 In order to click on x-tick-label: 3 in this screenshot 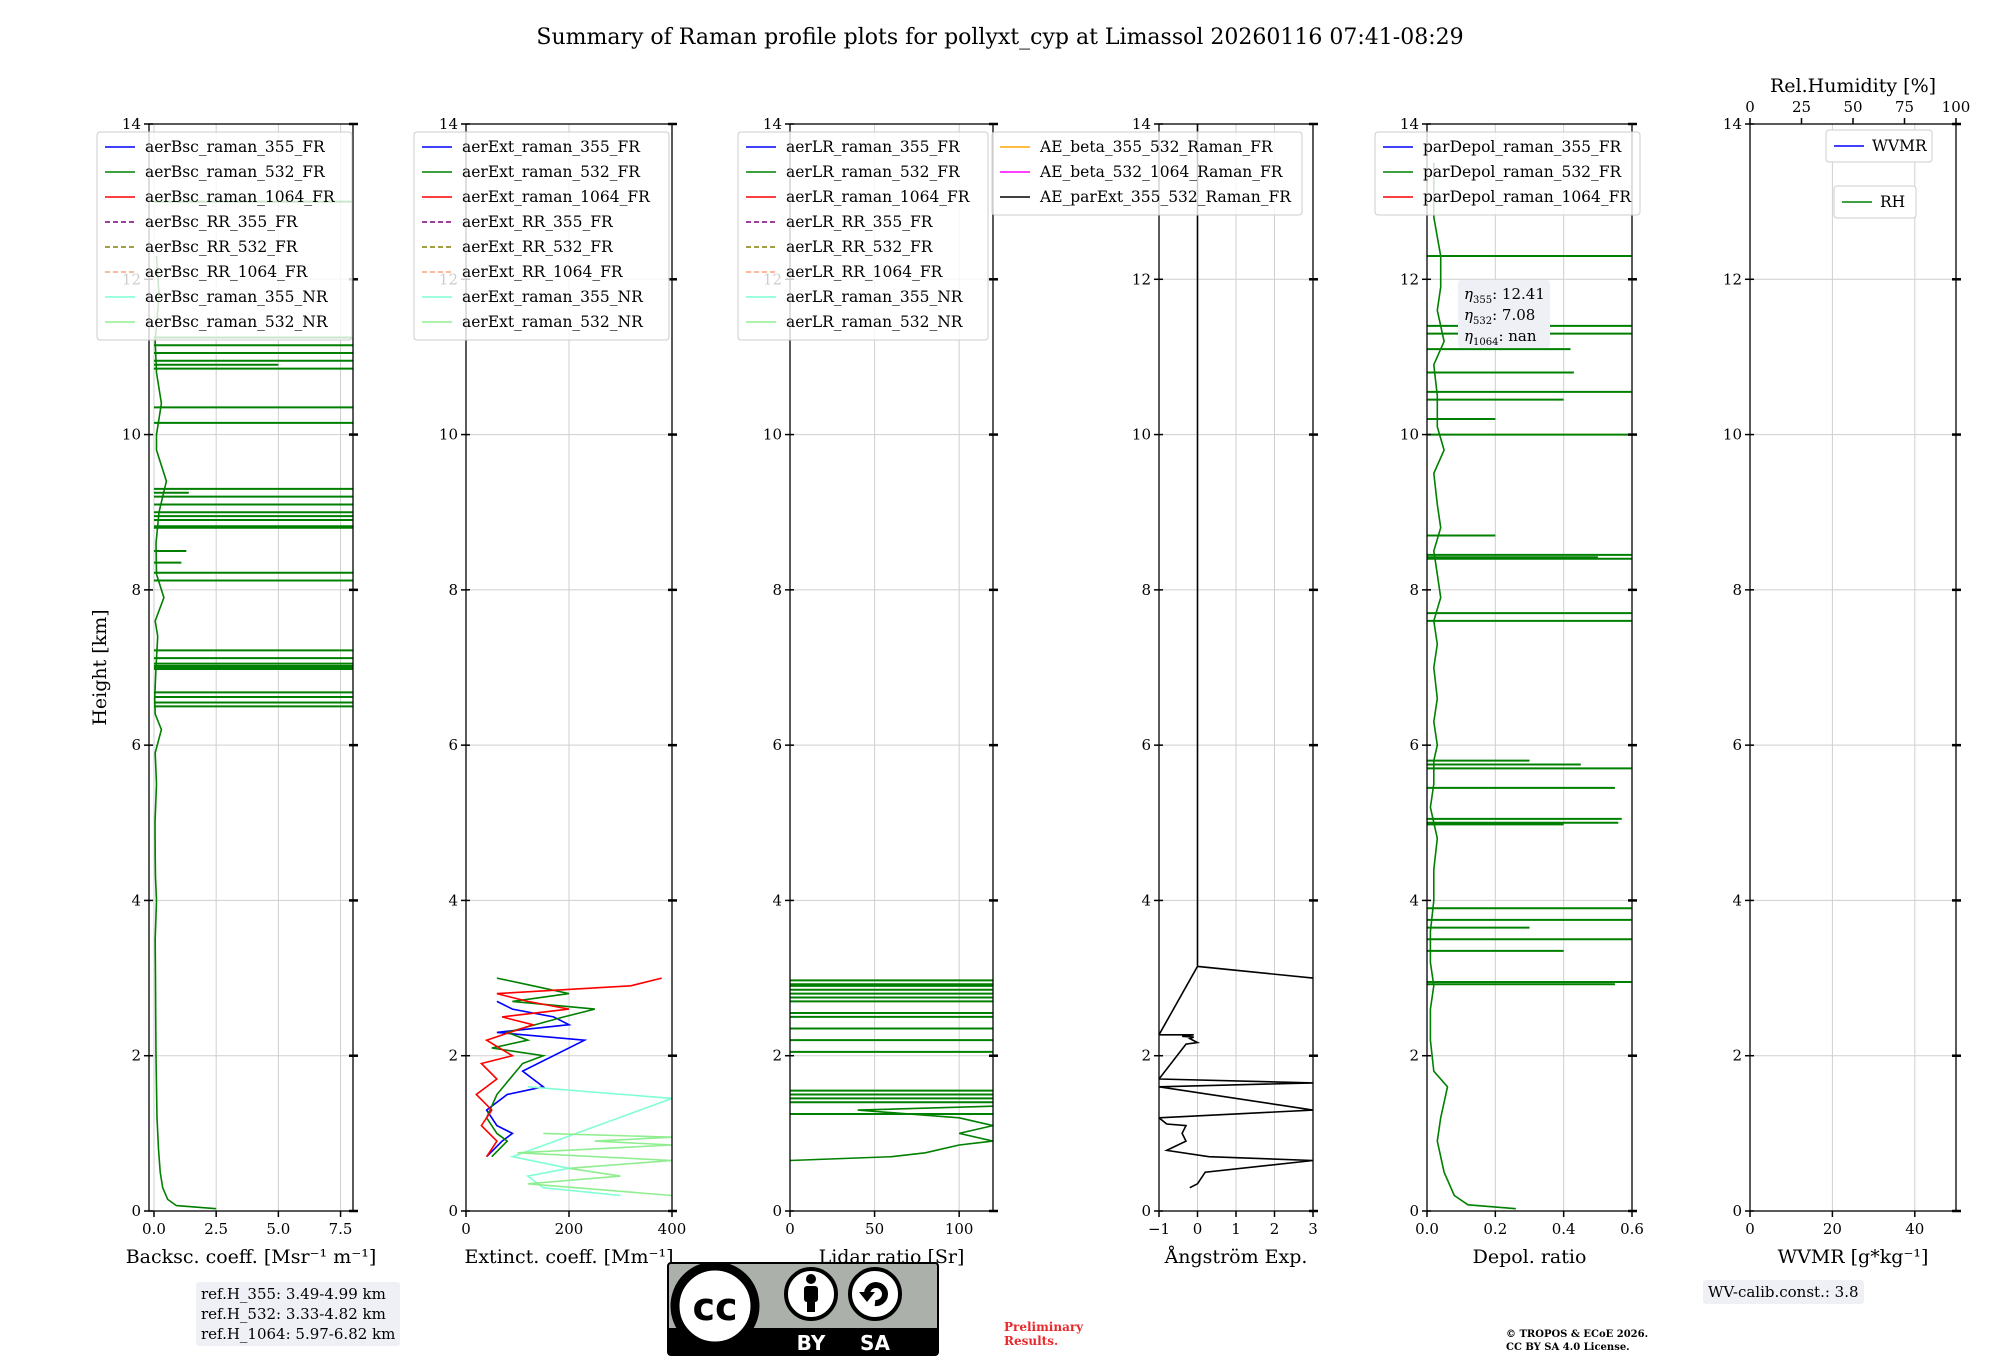, I will do `click(1313, 1229)`.